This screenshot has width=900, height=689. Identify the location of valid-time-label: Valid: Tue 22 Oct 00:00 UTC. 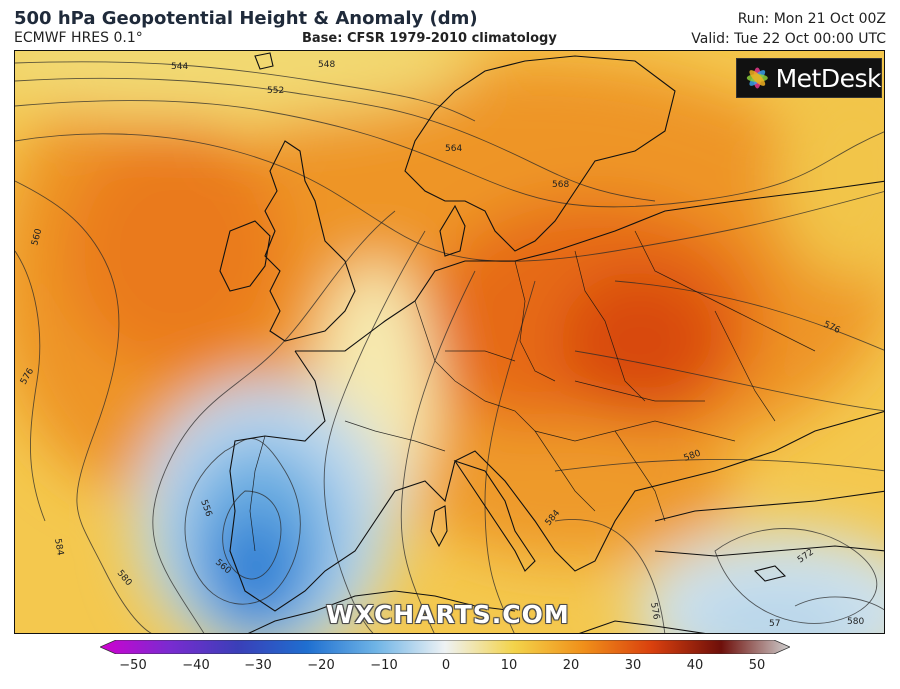
(788, 39).